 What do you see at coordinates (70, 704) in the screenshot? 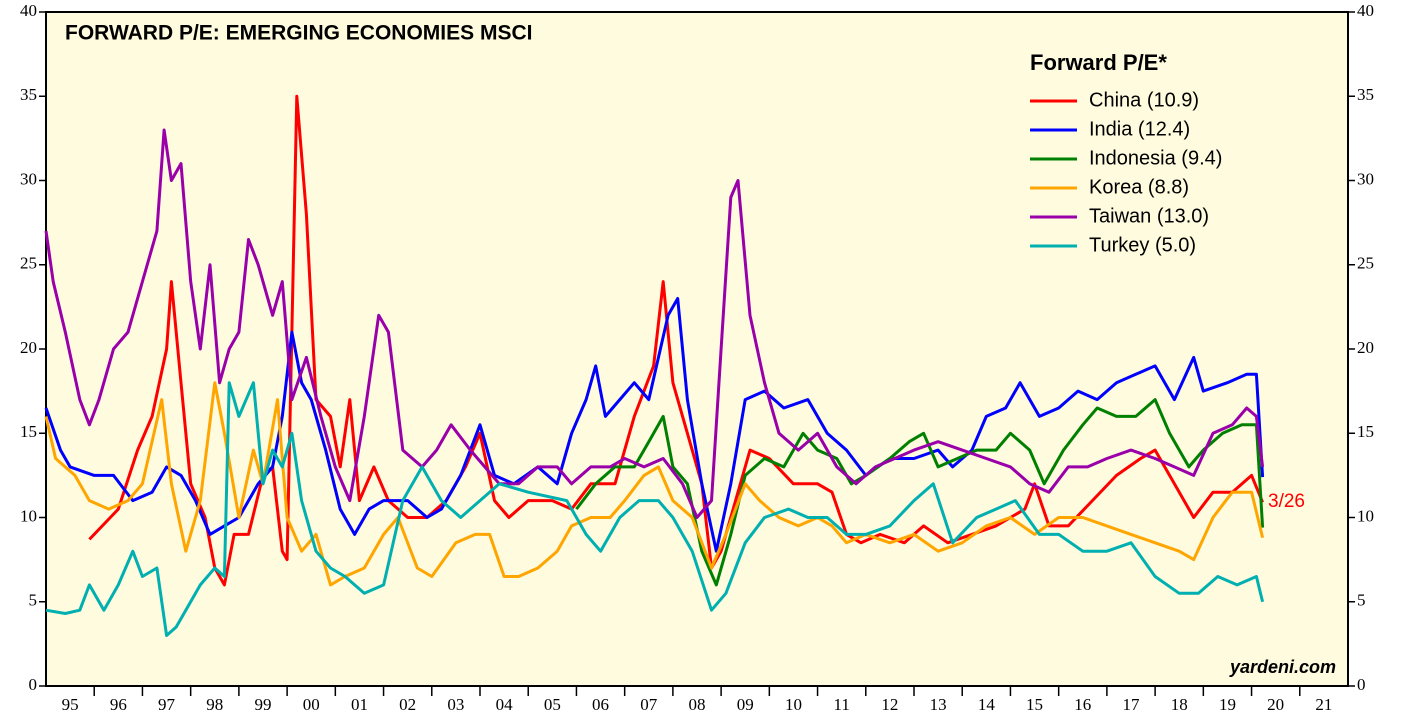
I see `x-tick-label: 95` at bounding box center [70, 704].